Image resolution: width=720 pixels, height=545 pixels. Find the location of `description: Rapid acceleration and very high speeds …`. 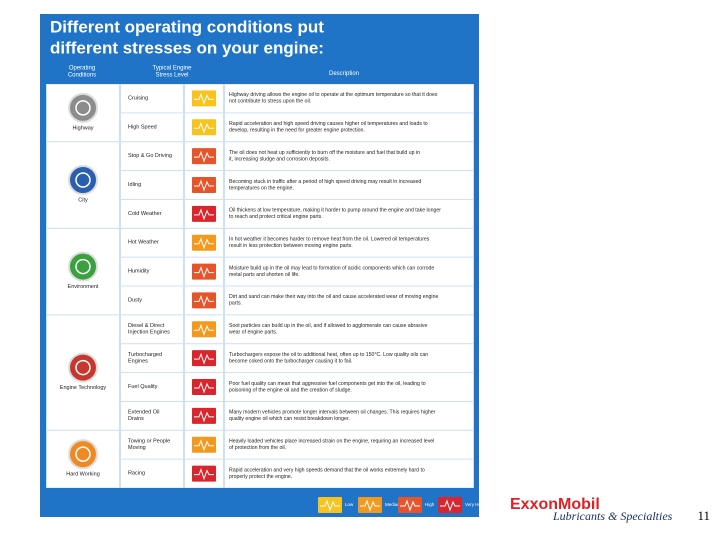

description: Rapid acceleration and very high speeds … is located at coordinates (327, 474).